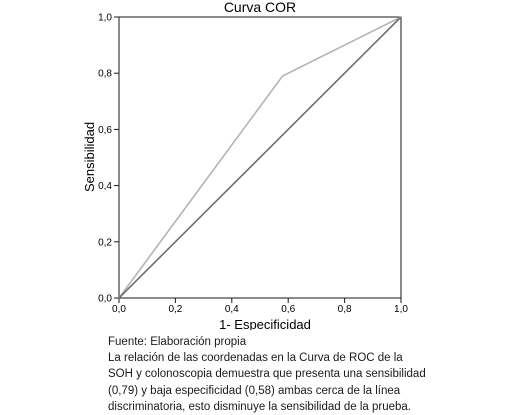 Image resolution: width=510 pixels, height=415 pixels. Describe the element at coordinates (401, 309) in the screenshot. I see `x-tick-label: 1,0` at that location.